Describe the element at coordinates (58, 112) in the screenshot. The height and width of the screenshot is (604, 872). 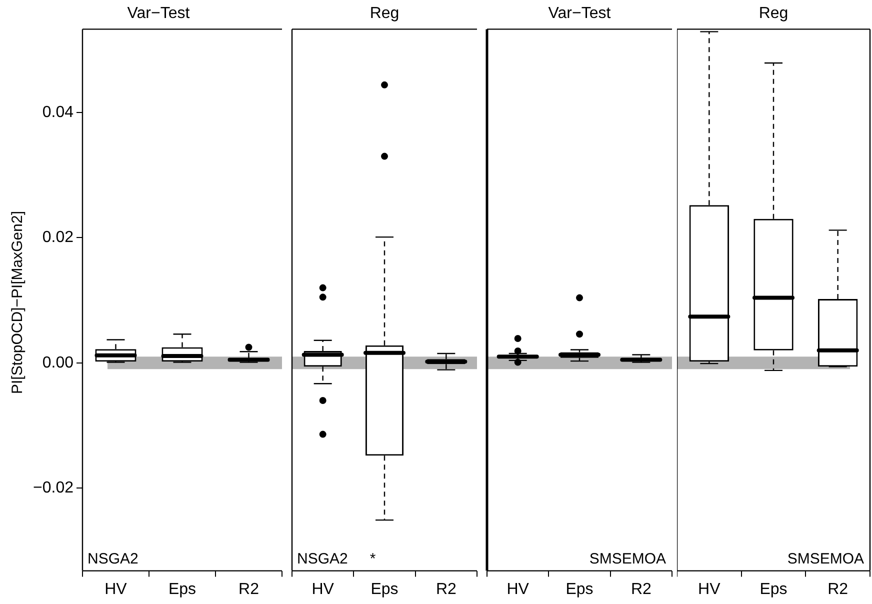
I see `y-tick-label: 0.04` at that location.